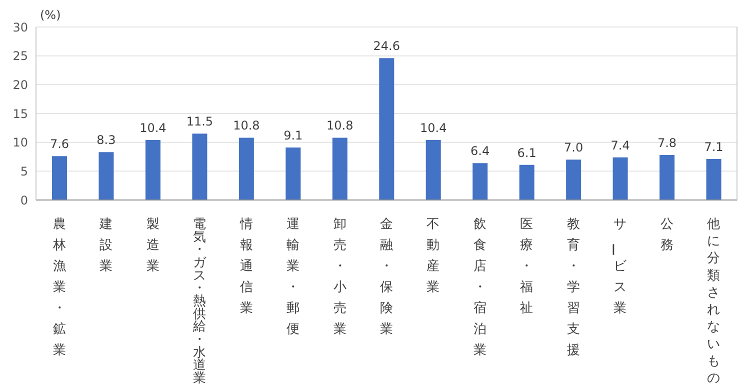 This screenshot has height=385, width=750. Describe the element at coordinates (526, 153) in the screenshot. I see `data-label: 6.1` at that location.